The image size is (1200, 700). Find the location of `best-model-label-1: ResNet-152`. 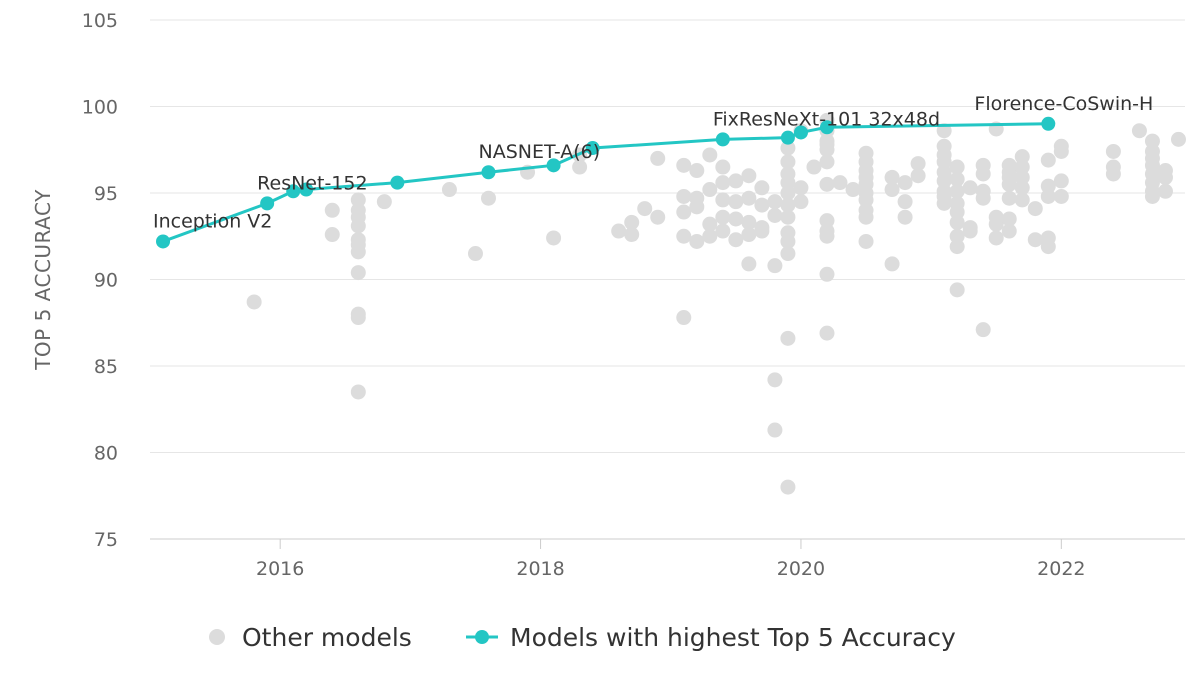

best-model-label-1: ResNet-152 is located at coordinates (312, 183).